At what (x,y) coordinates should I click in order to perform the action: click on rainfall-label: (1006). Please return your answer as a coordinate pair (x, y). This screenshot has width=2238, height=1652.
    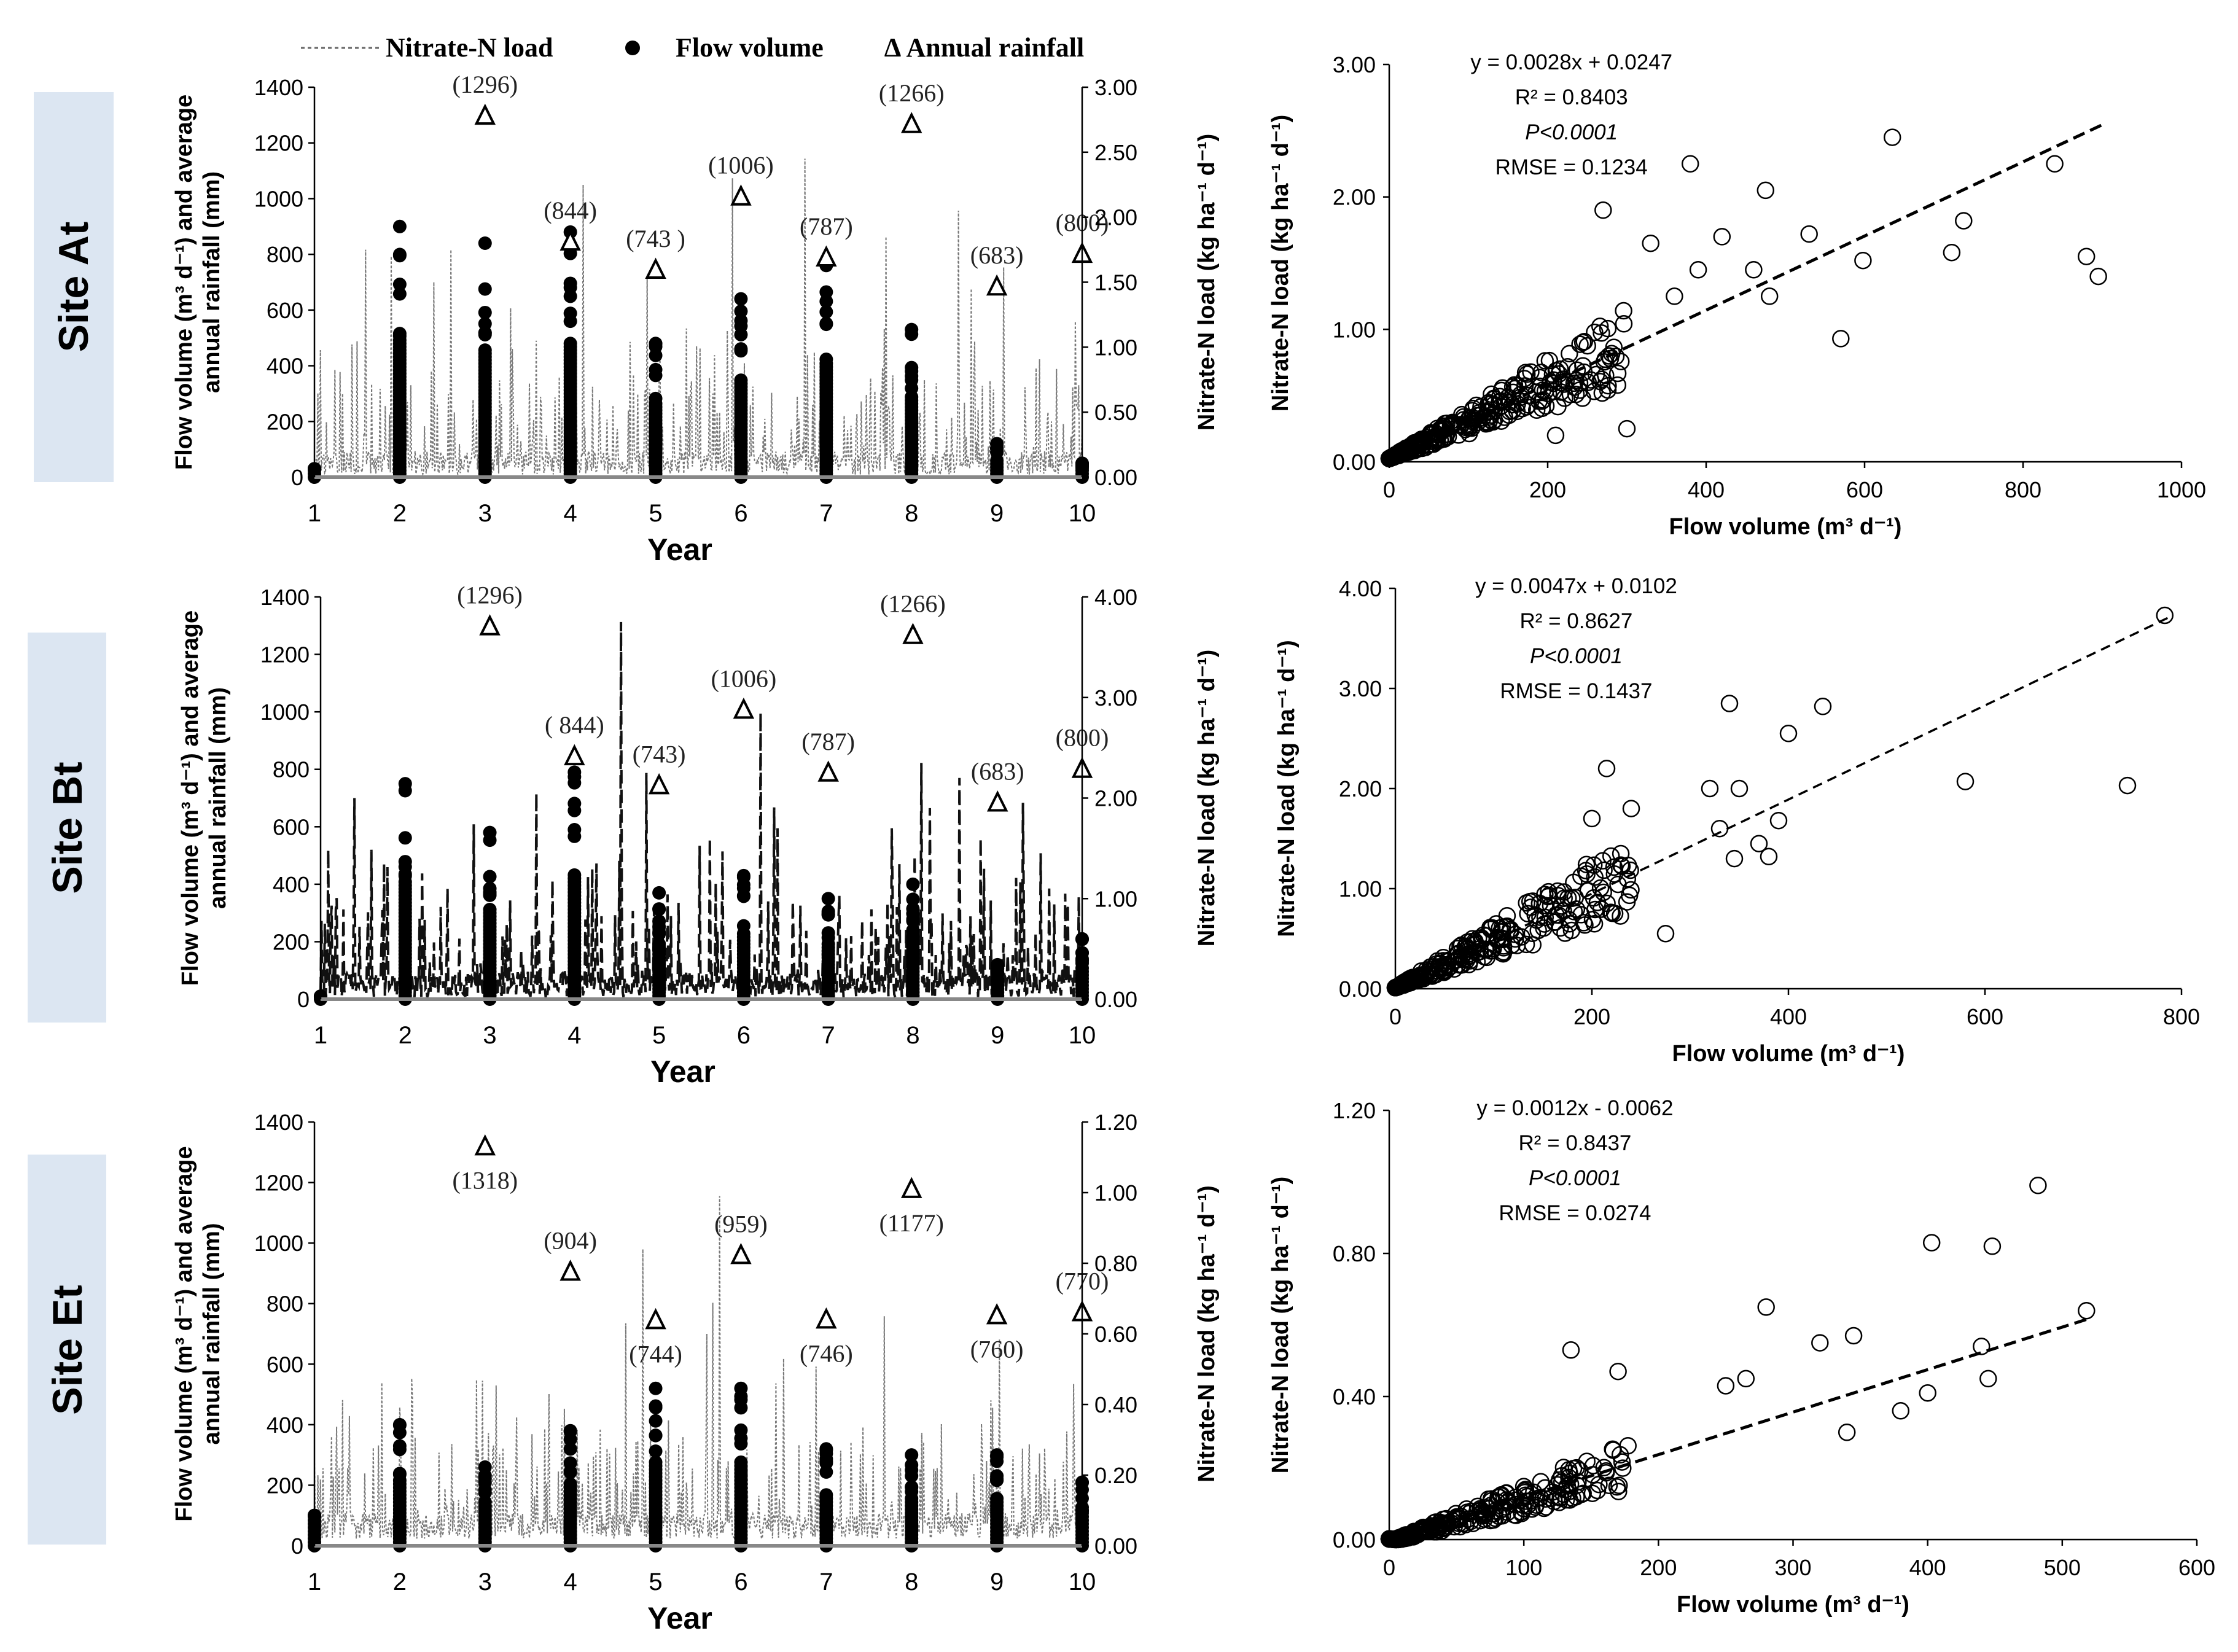
    Looking at the image, I should click on (741, 165).